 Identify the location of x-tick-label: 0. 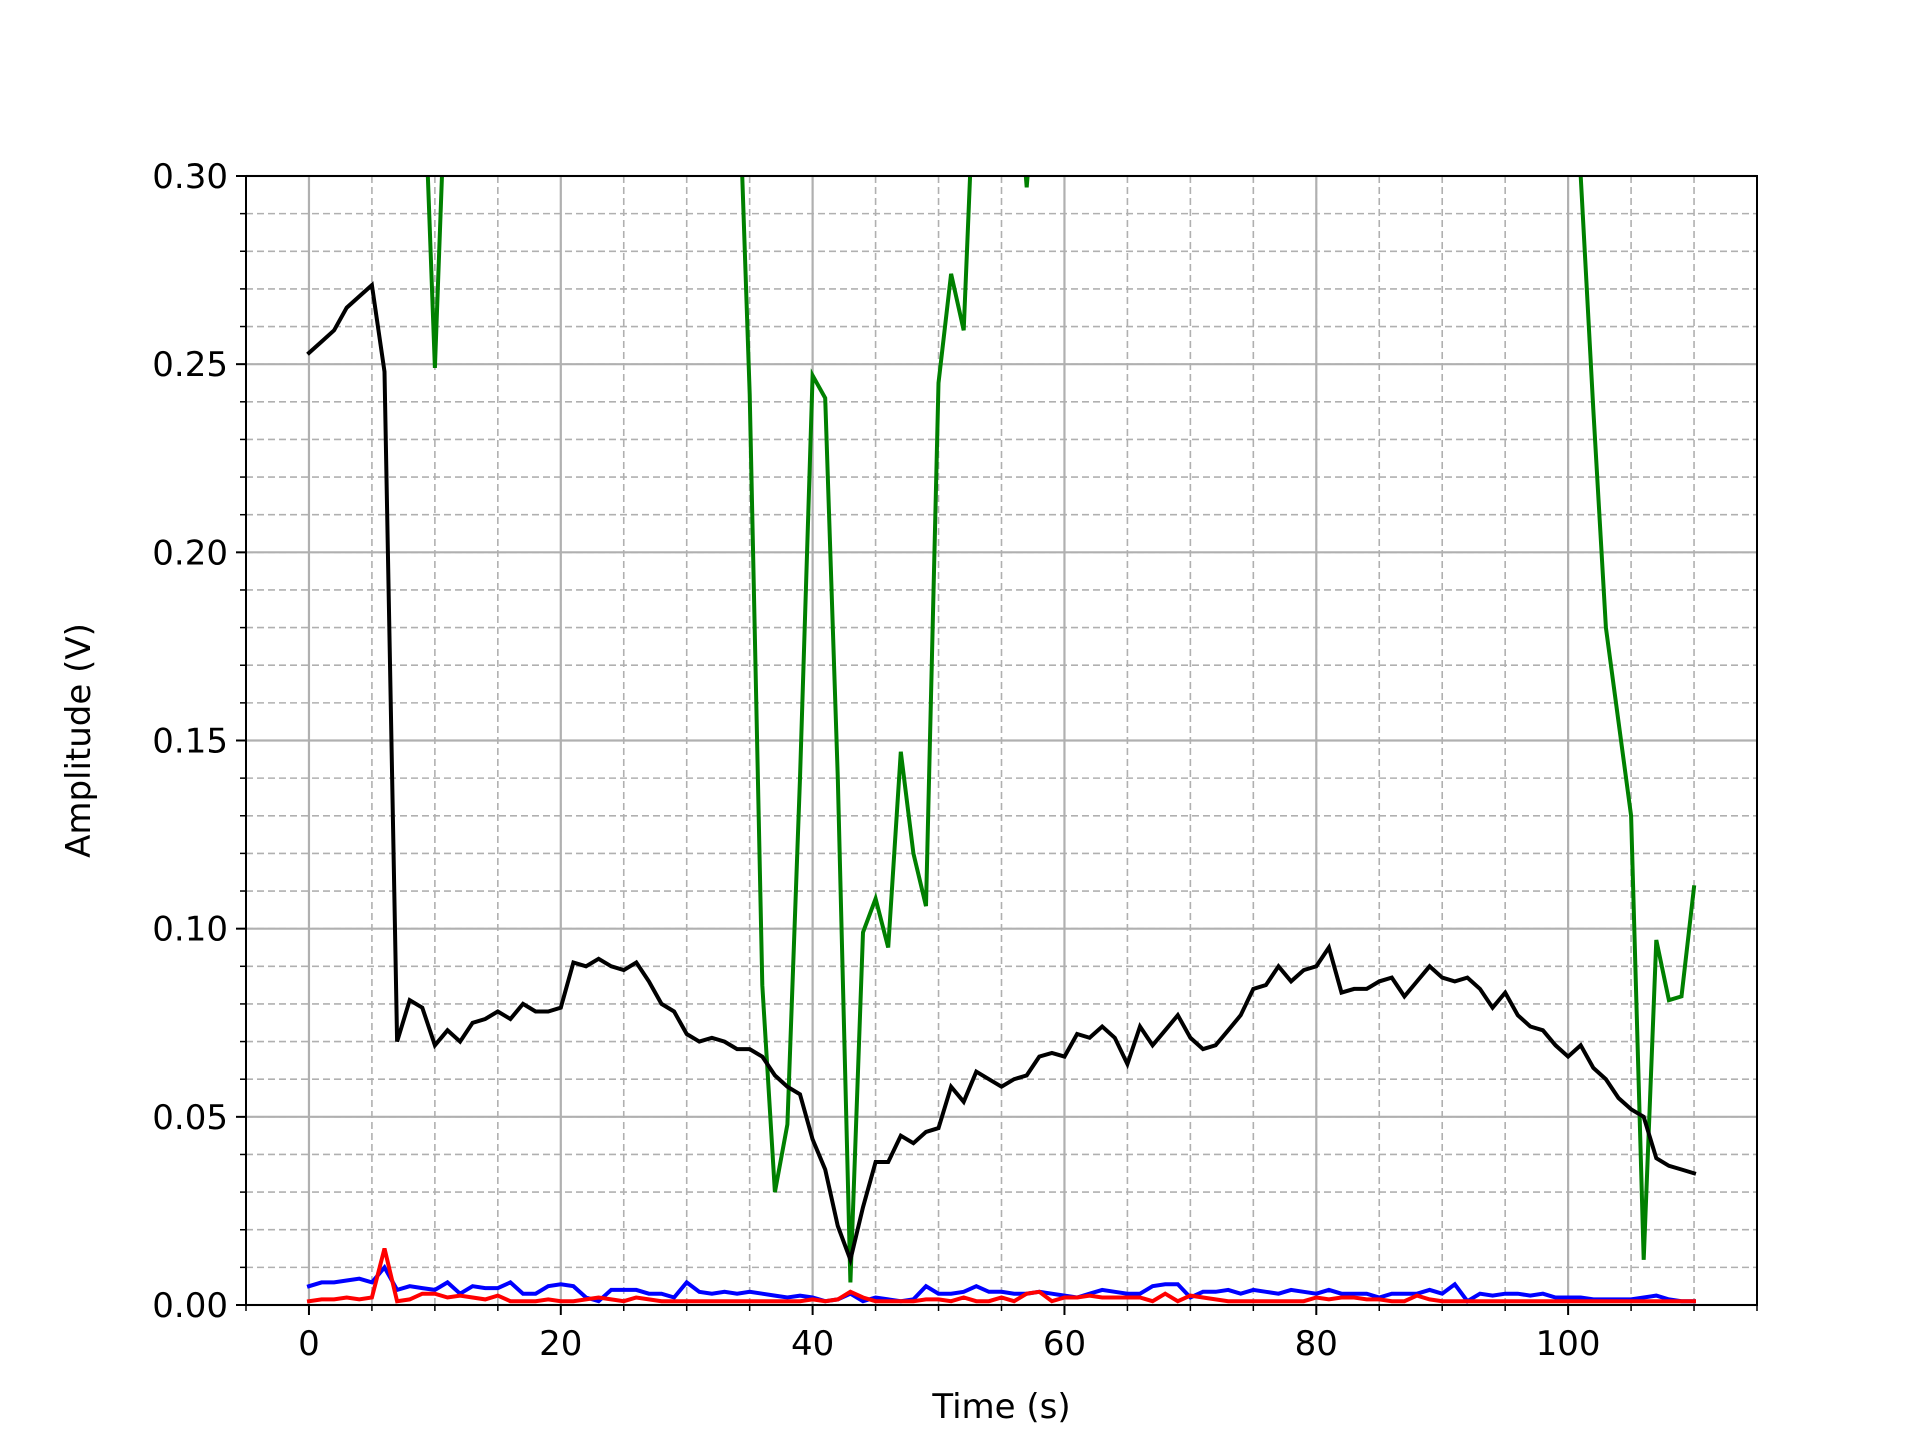
(309, 1344).